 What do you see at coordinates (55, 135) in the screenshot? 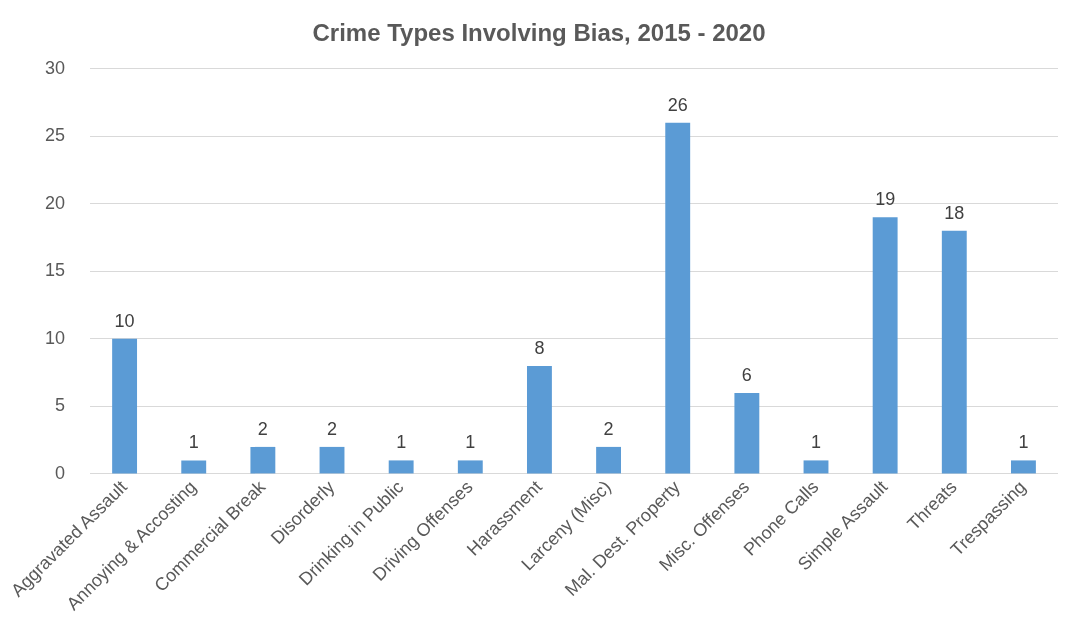
I see `y-tick-label: 25` at bounding box center [55, 135].